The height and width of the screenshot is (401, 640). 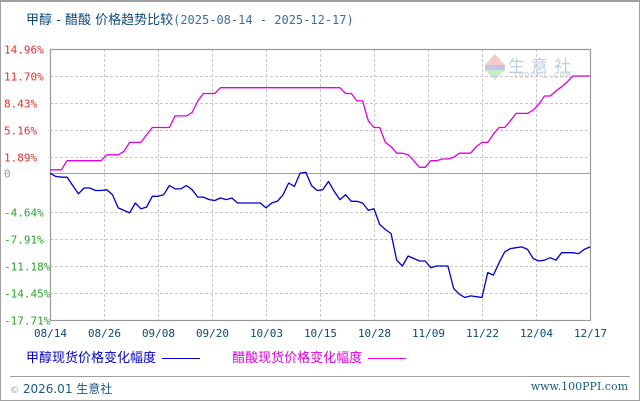 I want to click on footer-left-text: 2026.01 生意社, so click(x=67, y=389).